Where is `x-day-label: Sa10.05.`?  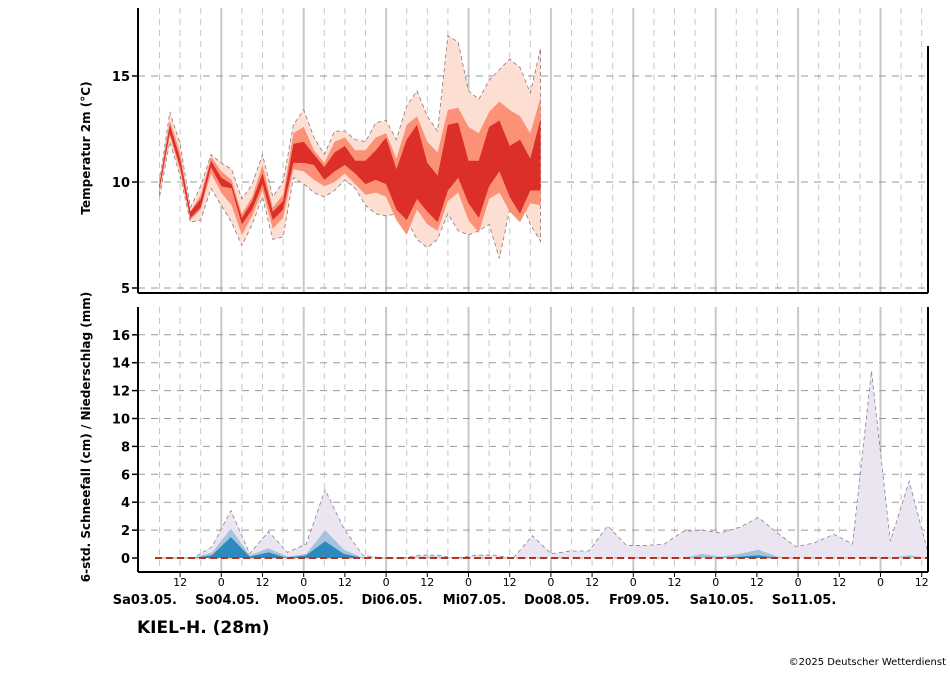
x-day-label: Sa10.05. is located at coordinates (722, 600).